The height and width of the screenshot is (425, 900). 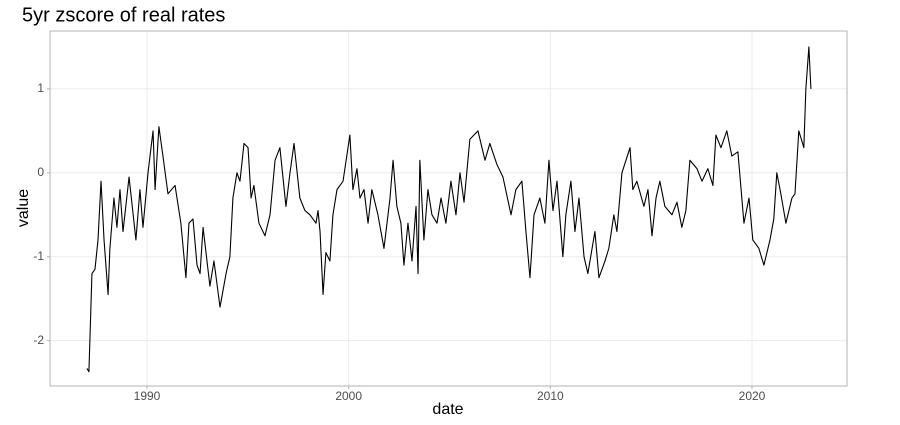 I want to click on y-tick-label: 1, so click(x=40, y=88).